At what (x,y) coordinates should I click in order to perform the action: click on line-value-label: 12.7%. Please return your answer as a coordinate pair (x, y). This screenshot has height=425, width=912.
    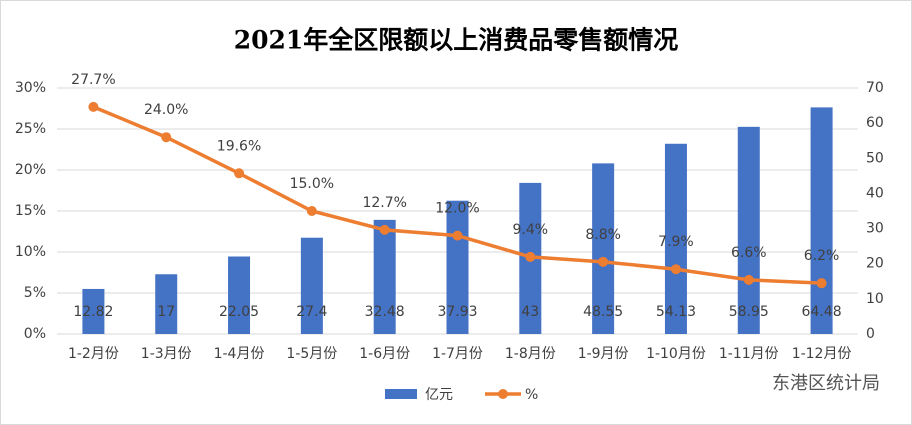
    Looking at the image, I should click on (384, 203).